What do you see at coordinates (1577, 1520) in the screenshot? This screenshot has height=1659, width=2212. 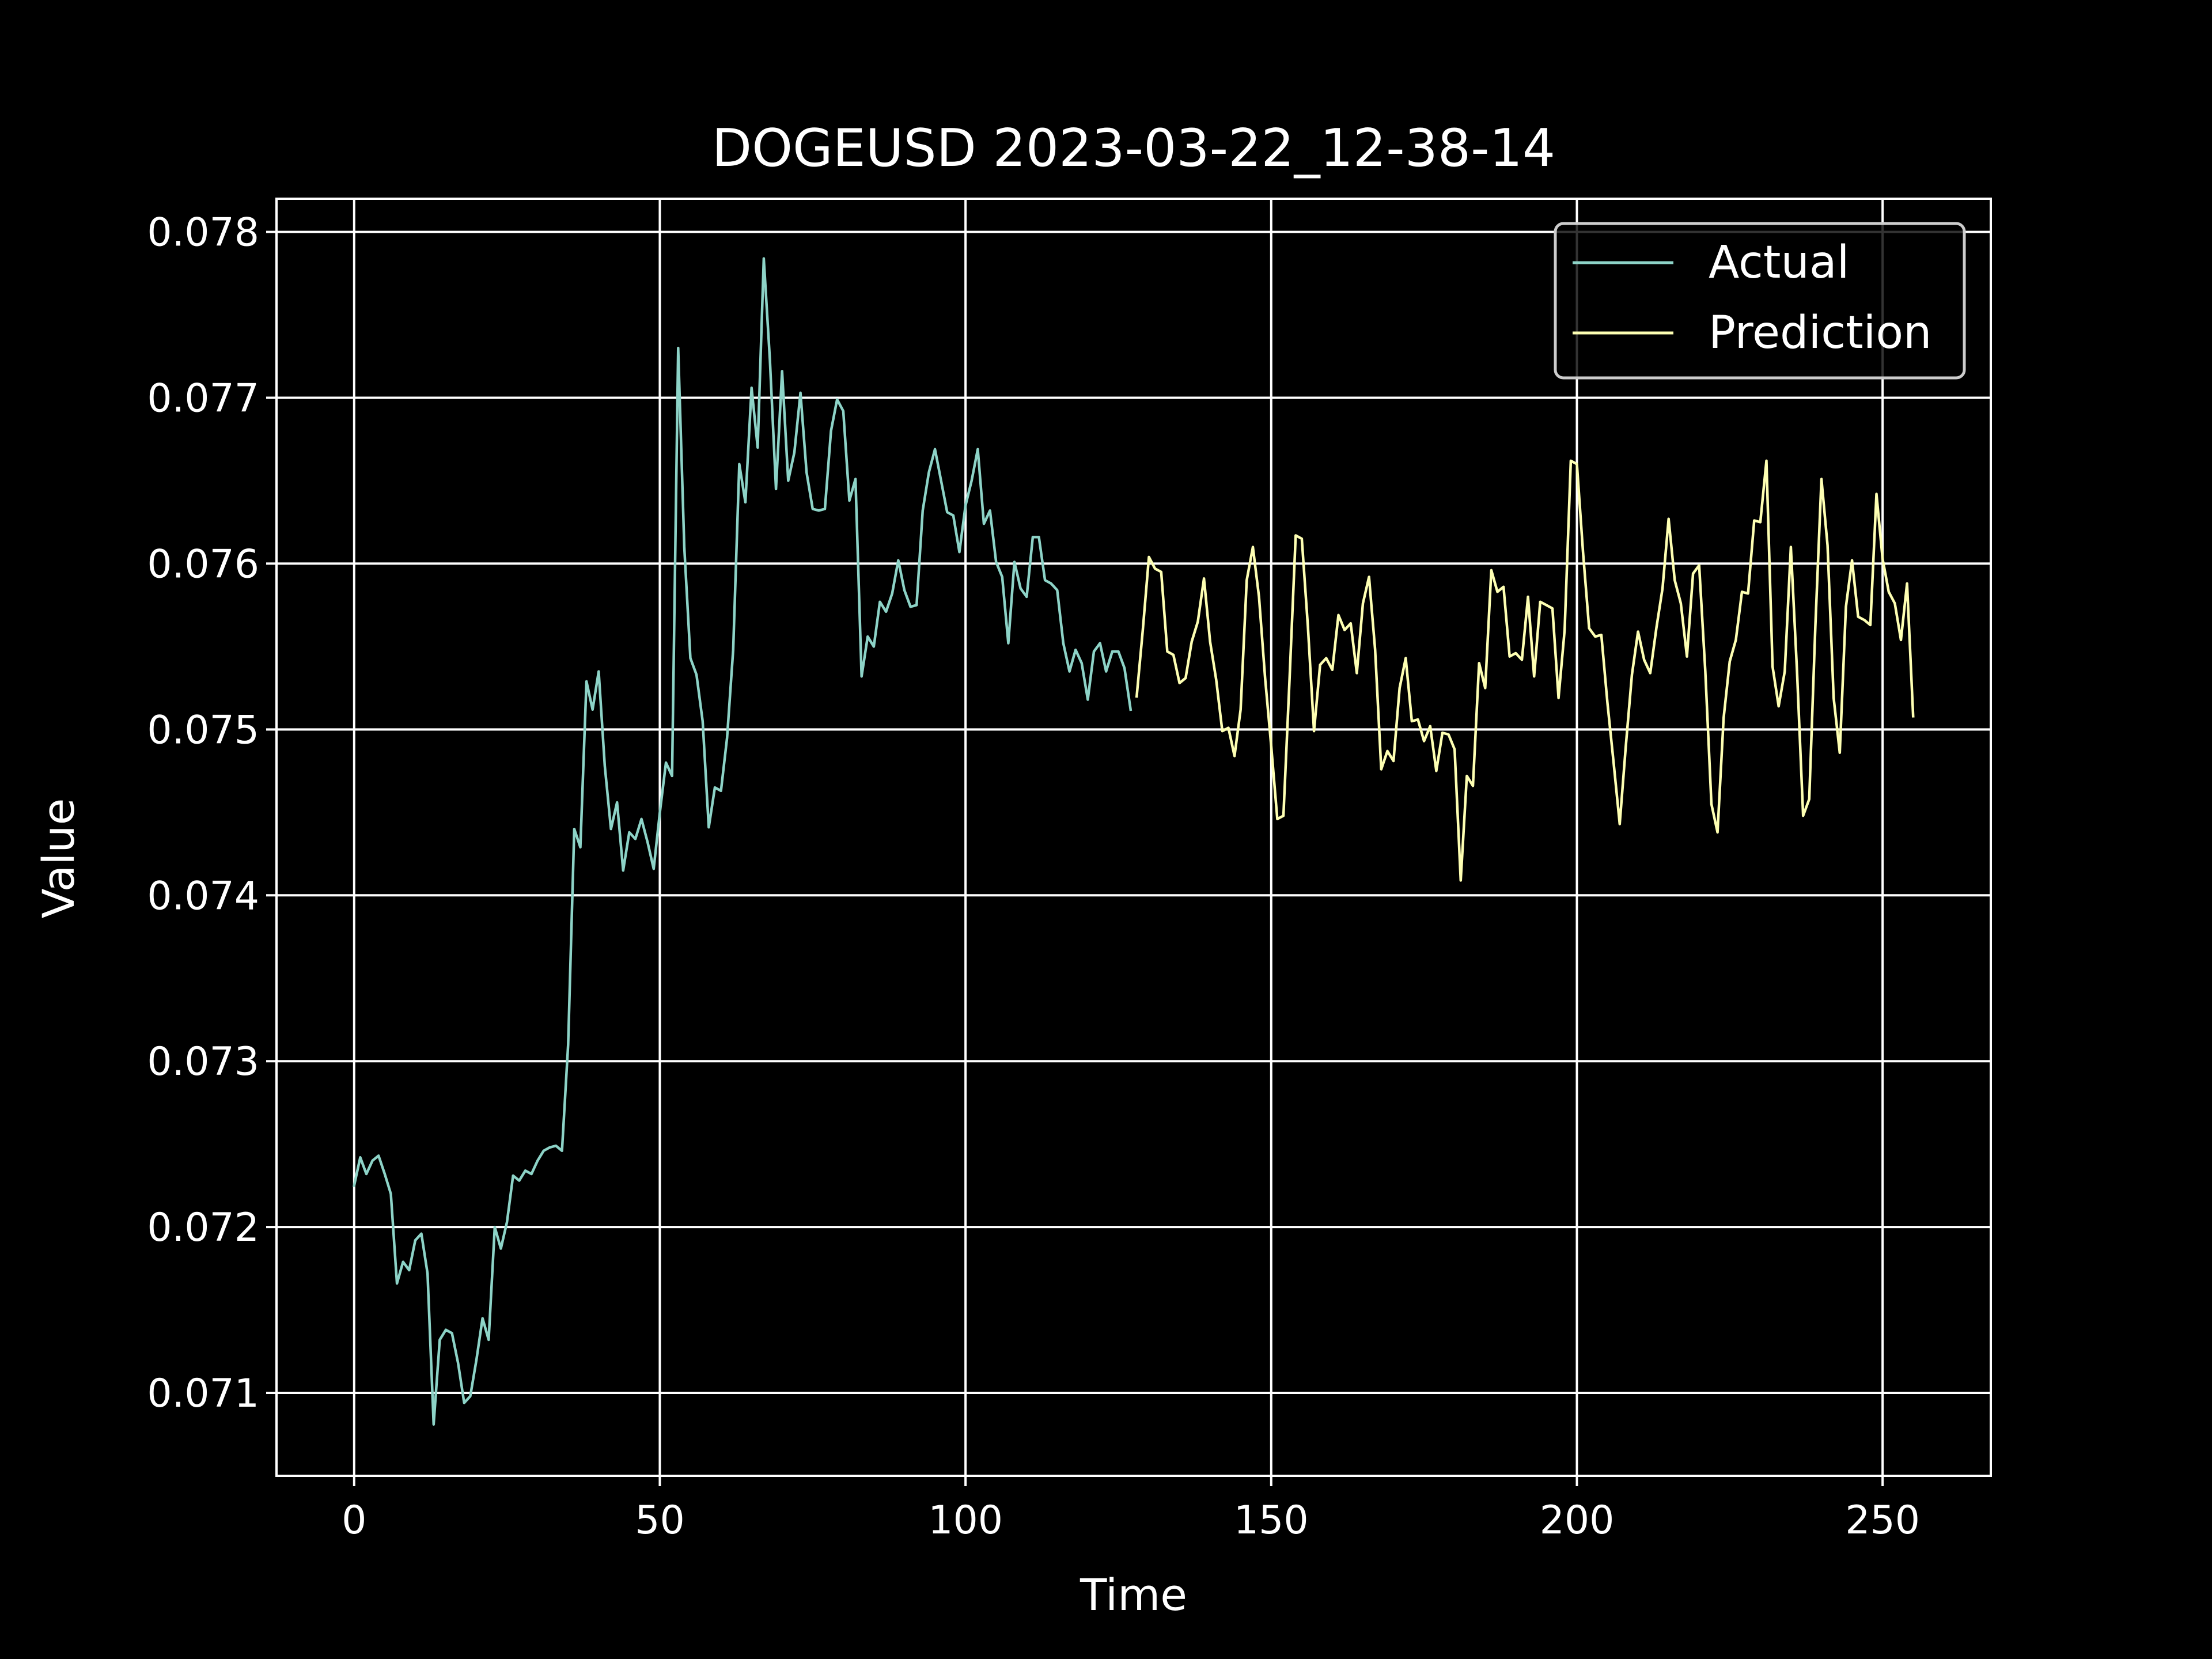 I see `x-tick-label: 200` at bounding box center [1577, 1520].